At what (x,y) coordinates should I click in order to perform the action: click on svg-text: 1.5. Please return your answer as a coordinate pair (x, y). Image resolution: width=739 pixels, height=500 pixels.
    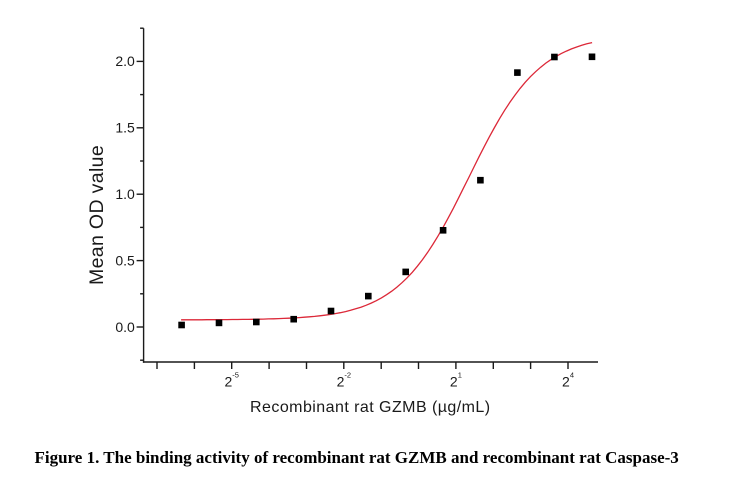
    Looking at the image, I should click on (125, 128).